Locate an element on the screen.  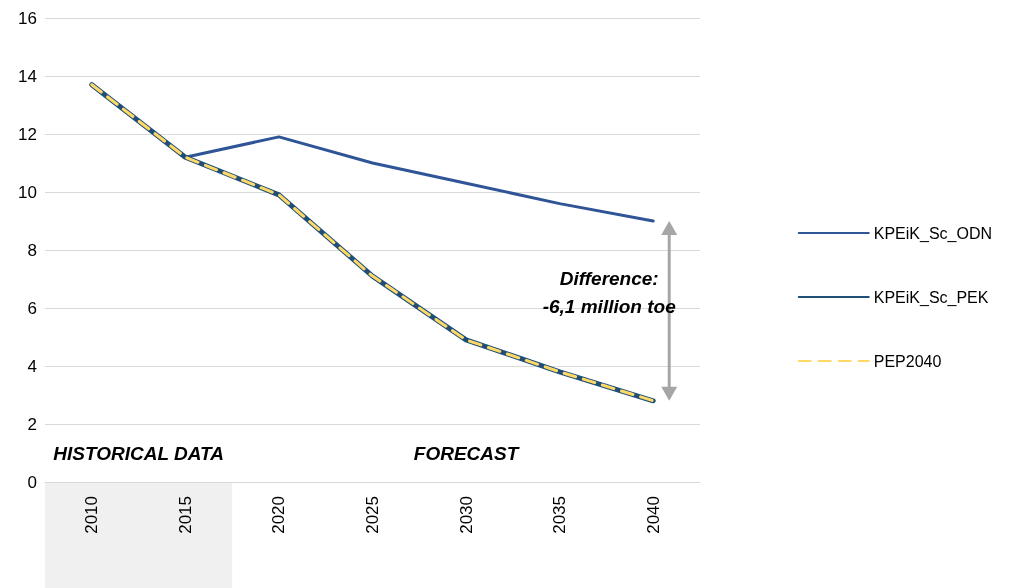
x-tick-label: 2015 is located at coordinates (185, 515).